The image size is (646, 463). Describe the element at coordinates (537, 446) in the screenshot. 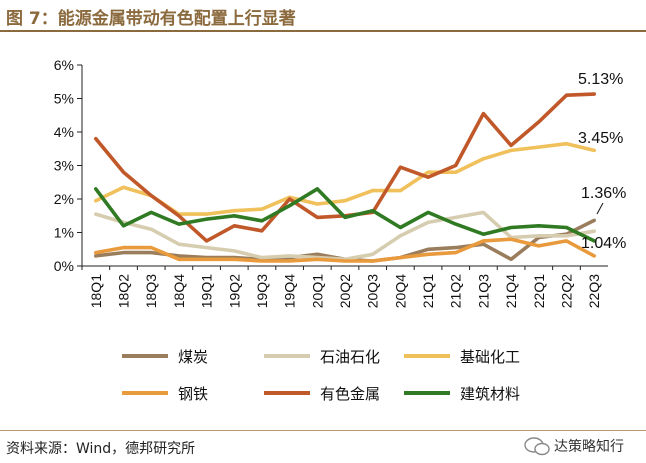

I see `wechat-icon` at that location.